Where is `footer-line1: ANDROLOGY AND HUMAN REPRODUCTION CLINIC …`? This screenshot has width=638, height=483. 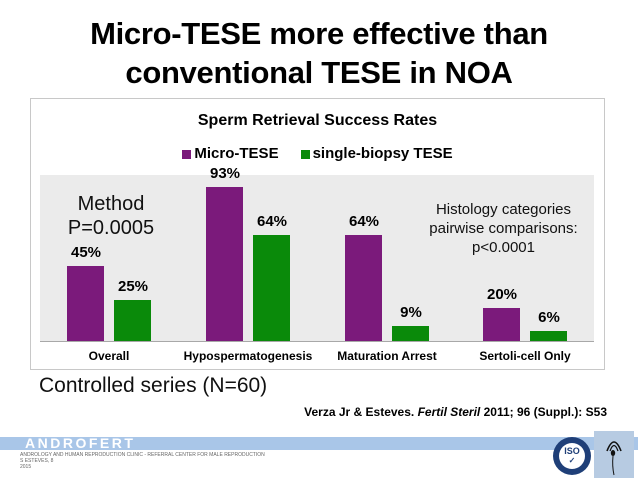
footer-line1: ANDROLOGY AND HUMAN REPRODUCTION CLINIC … is located at coordinates (142, 455).